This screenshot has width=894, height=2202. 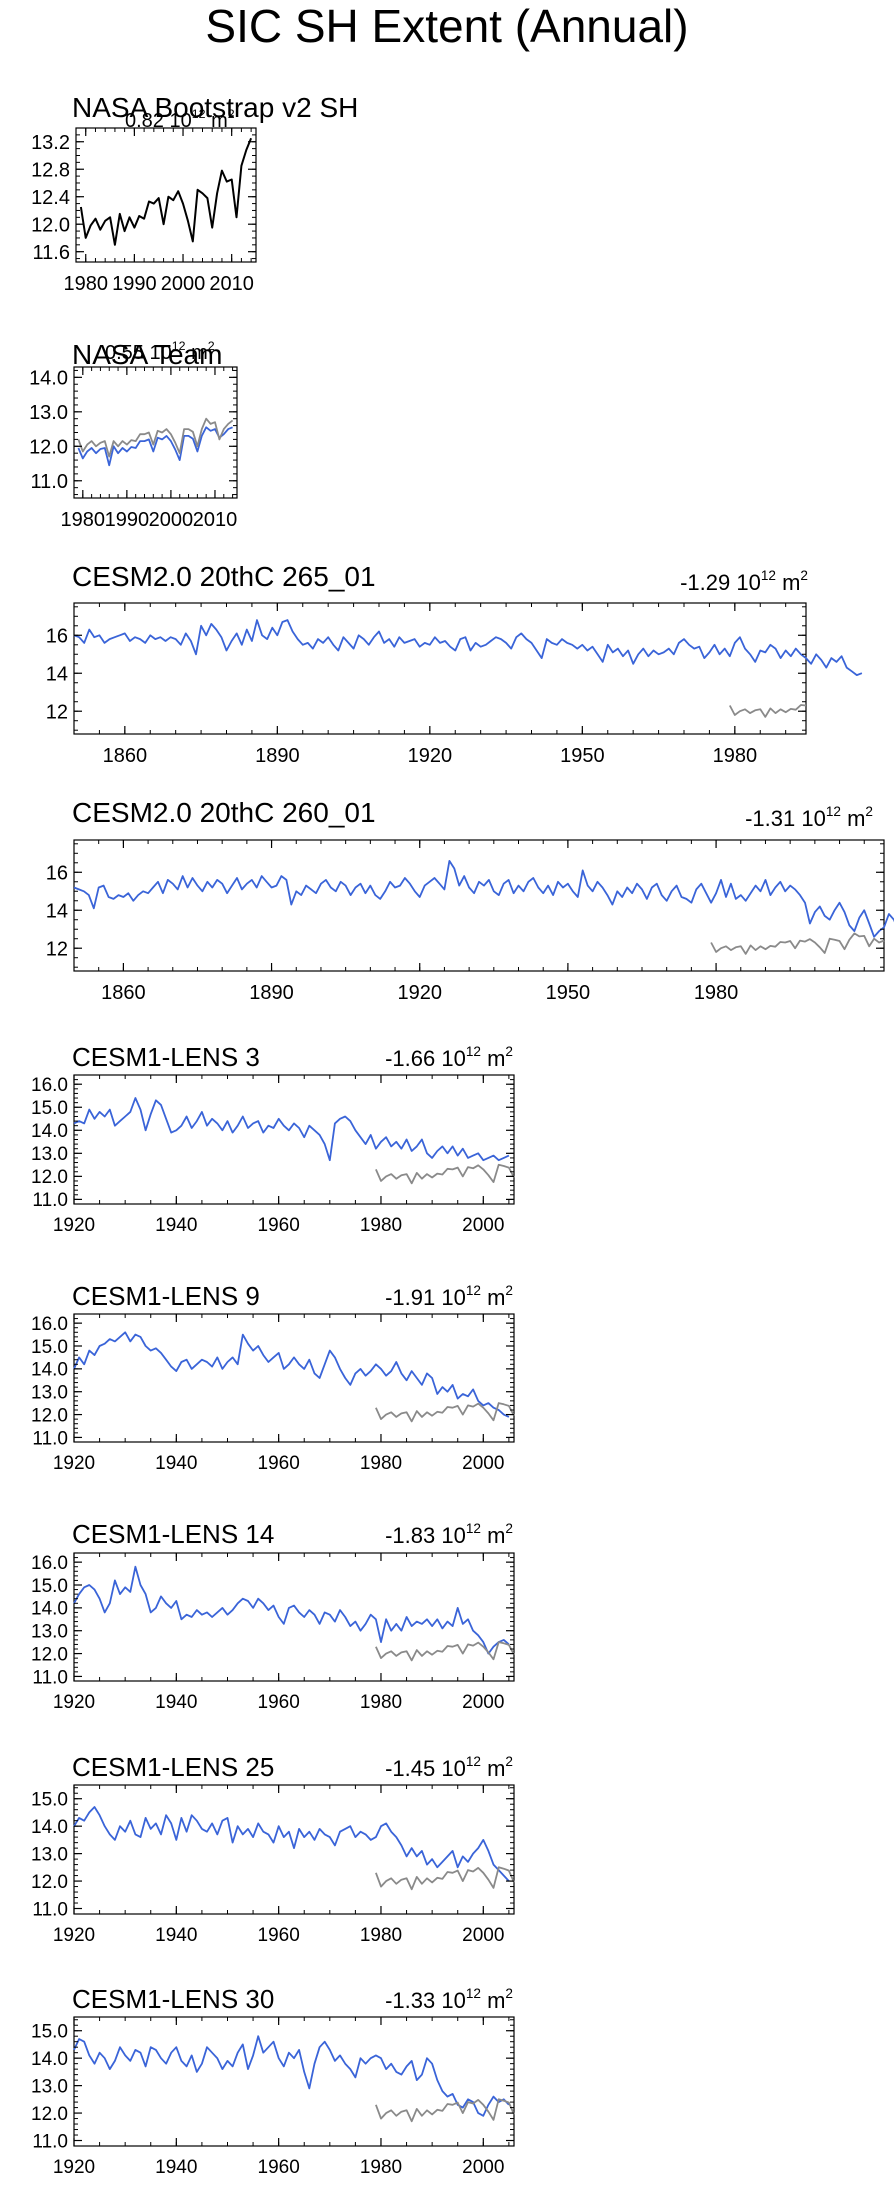 I want to click on trend-annotation-part: -1.33 10, so click(x=425, y=2000).